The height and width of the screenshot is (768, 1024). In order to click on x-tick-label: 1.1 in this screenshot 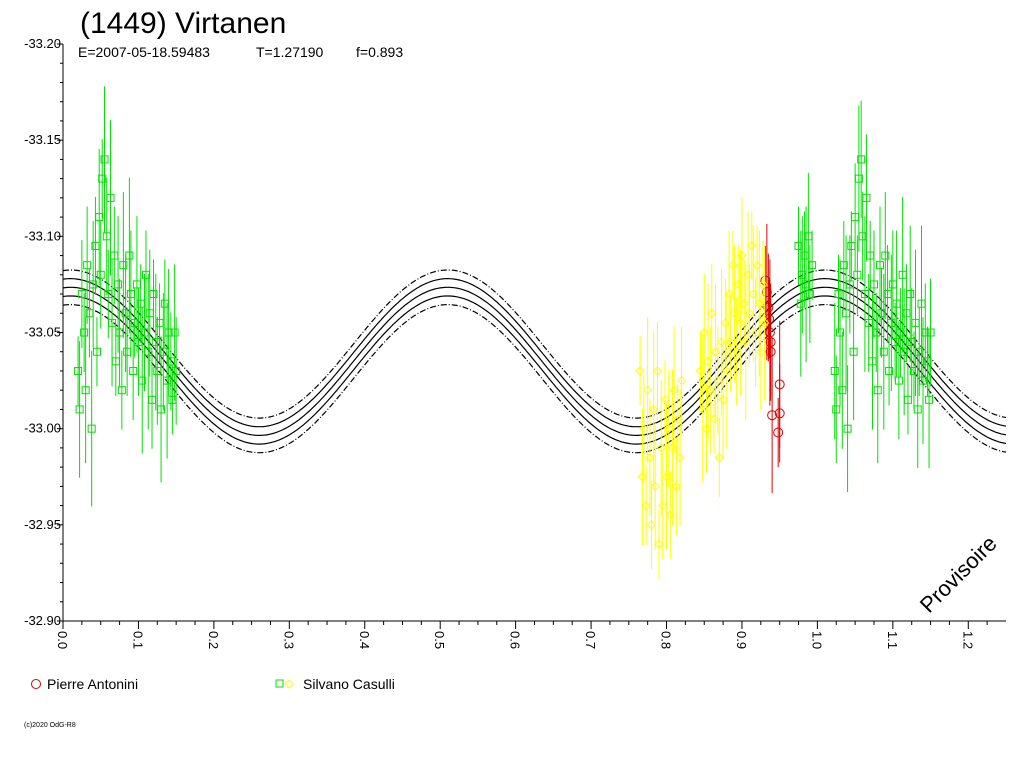, I will do `click(892, 640)`.